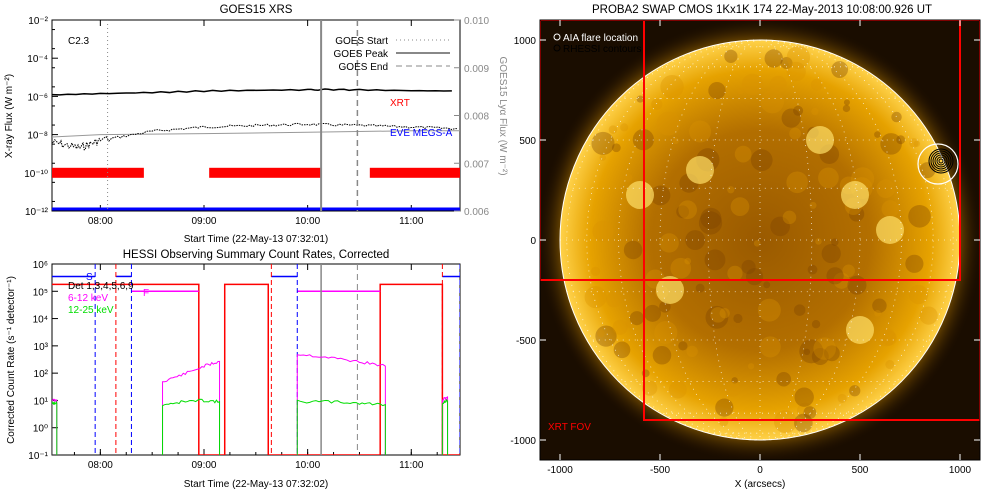 This screenshot has height=500, width=1000. What do you see at coordinates (860, 470) in the screenshot?
I see `swap-xtick-label: 500` at bounding box center [860, 470].